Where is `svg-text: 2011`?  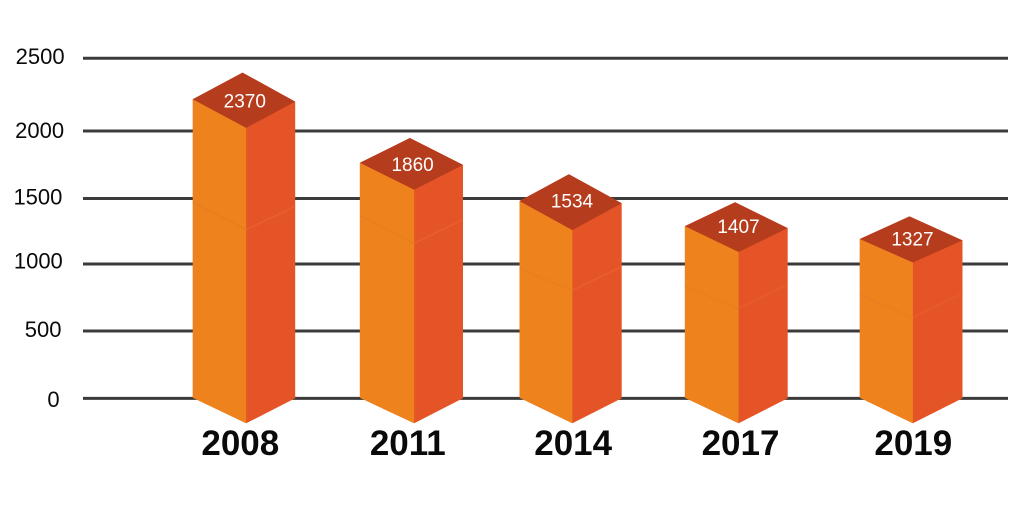 svg-text: 2011 is located at coordinates (408, 443).